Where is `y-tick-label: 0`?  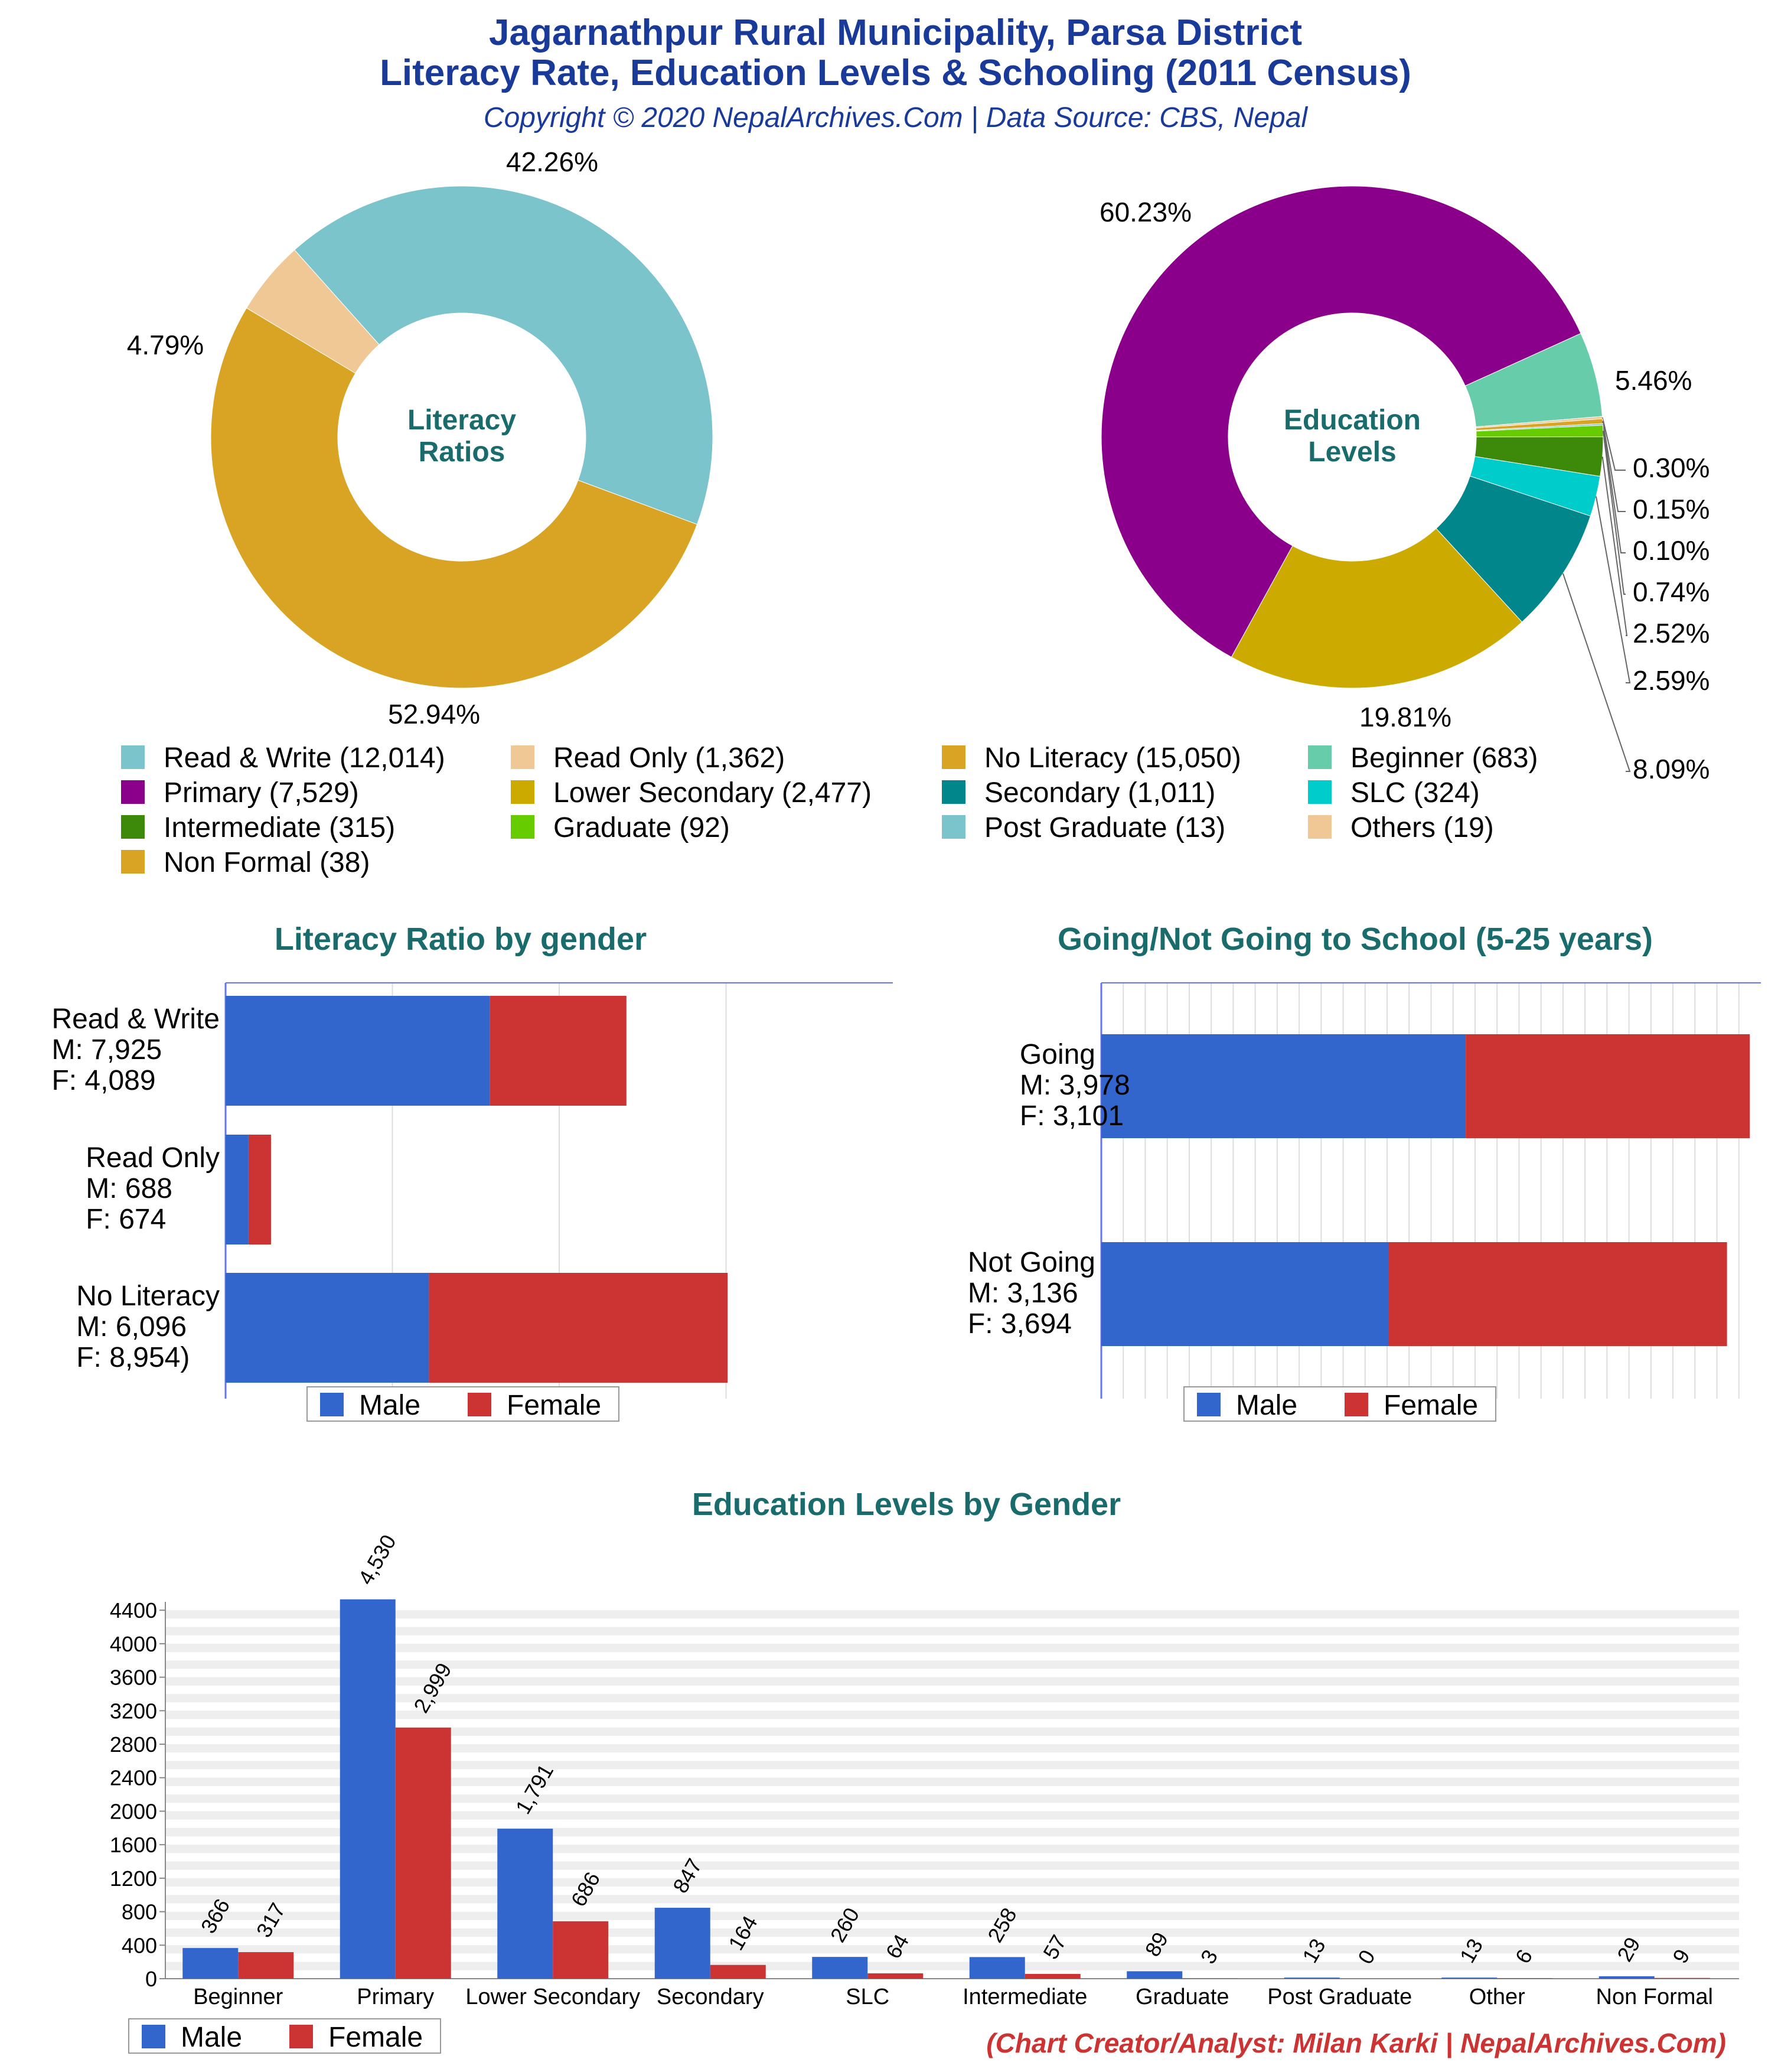 y-tick-label: 0 is located at coordinates (151, 1979).